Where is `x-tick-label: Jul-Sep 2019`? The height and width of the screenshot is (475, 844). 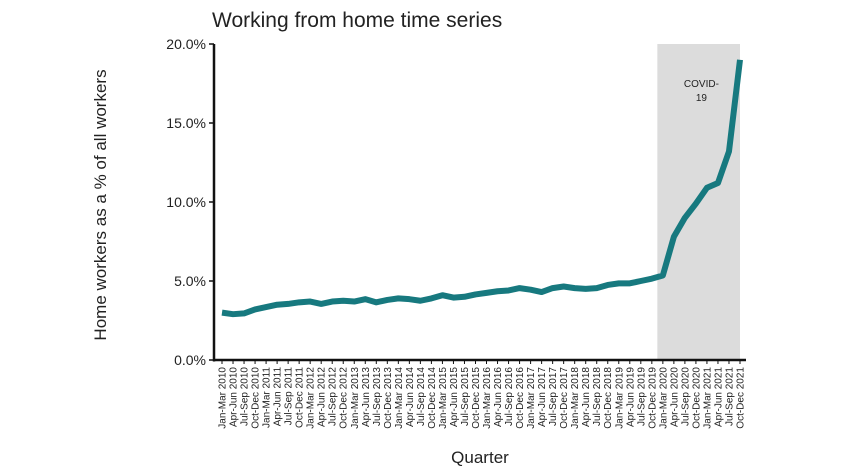
x-tick-label: Jul-Sep 2019 is located at coordinates (641, 396).